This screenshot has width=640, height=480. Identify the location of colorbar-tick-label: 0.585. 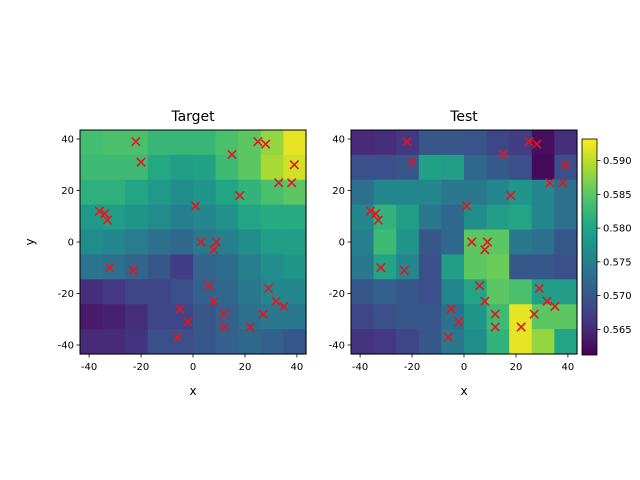
(617, 195).